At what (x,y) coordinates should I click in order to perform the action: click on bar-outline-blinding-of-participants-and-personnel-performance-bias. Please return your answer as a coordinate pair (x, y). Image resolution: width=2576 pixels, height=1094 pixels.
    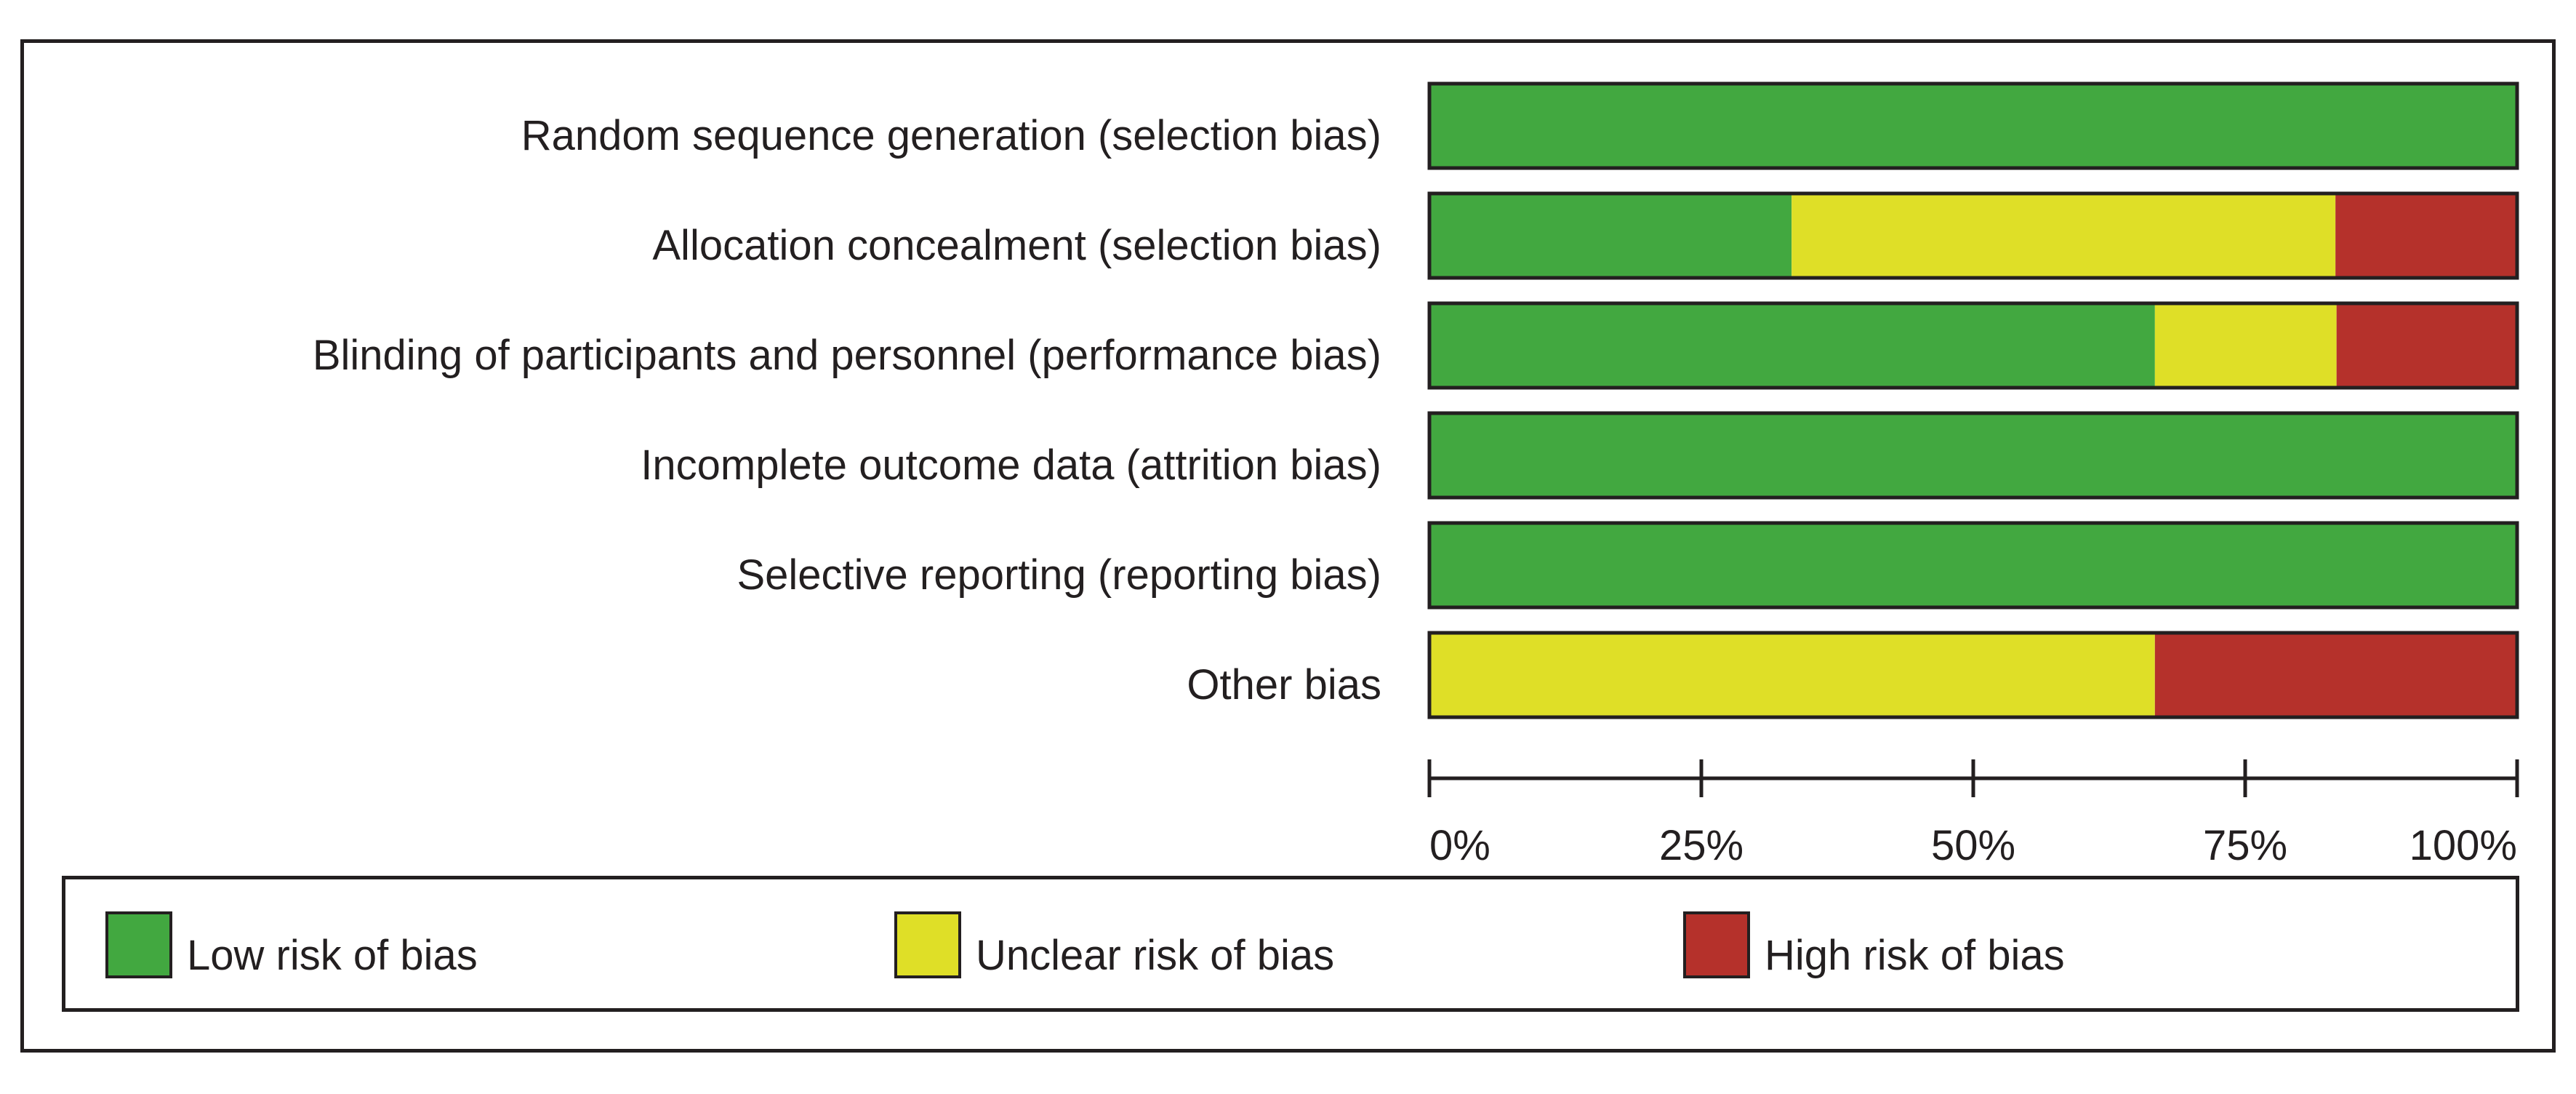
    Looking at the image, I should click on (1973, 345).